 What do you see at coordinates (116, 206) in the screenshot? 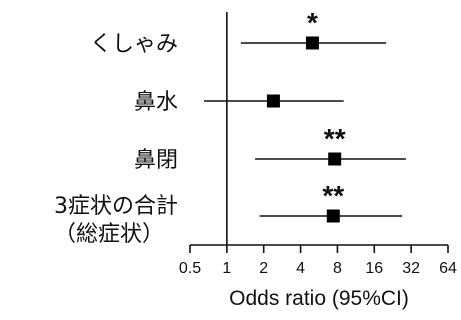
I see `row-label: 3症状の合計` at bounding box center [116, 206].